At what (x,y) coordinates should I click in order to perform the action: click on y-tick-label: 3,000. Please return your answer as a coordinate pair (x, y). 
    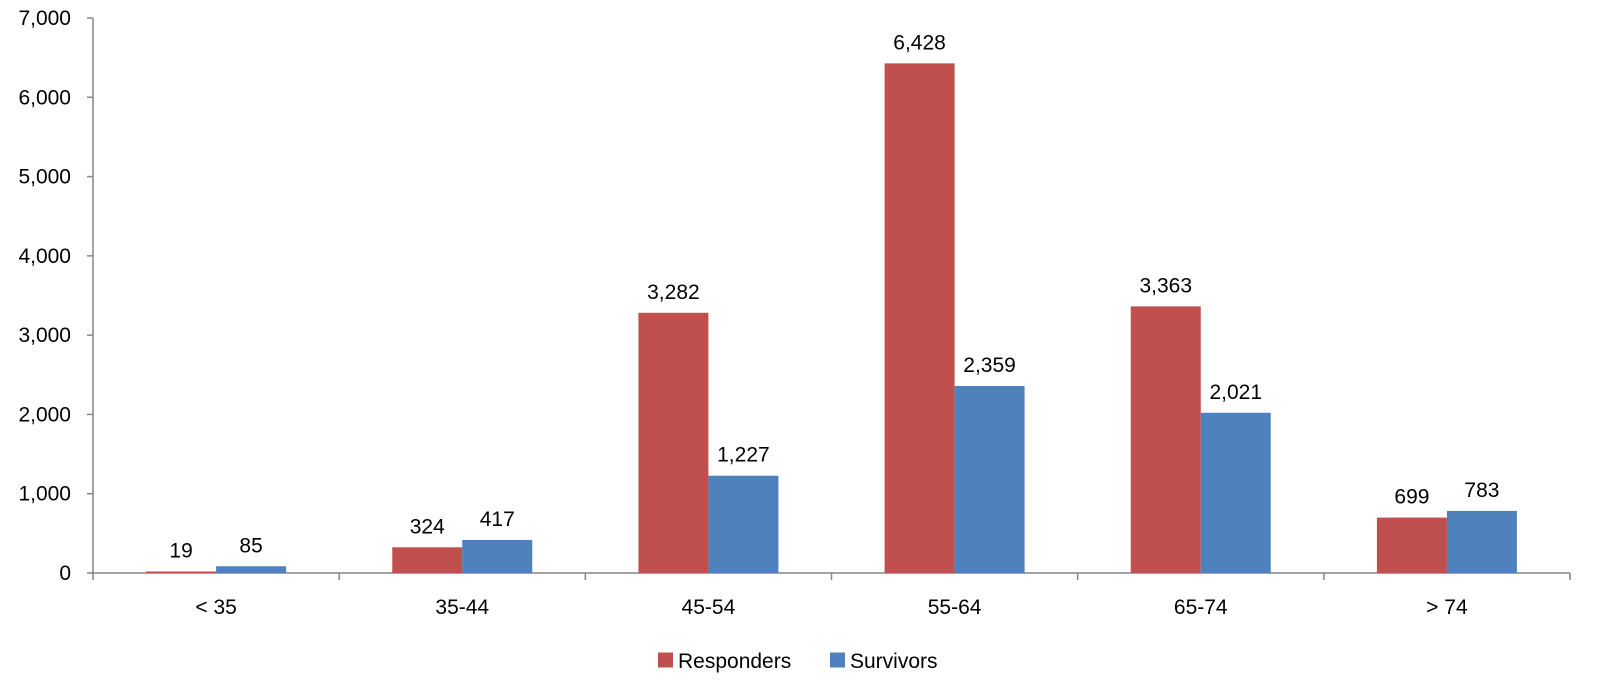
    Looking at the image, I should click on (44, 335).